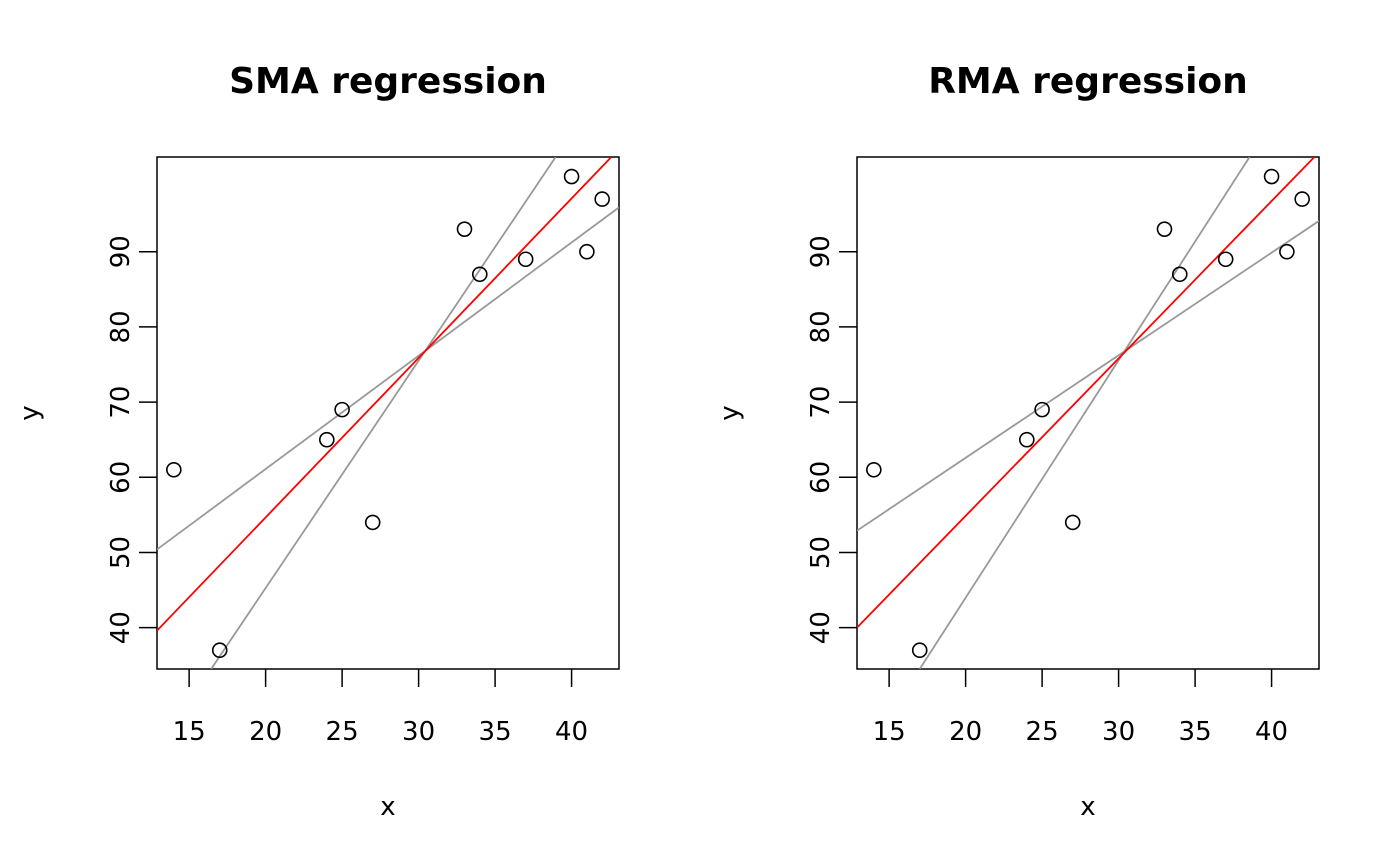  Describe the element at coordinates (1088, 81) in the screenshot. I see `chart-title: RMA regression` at that location.